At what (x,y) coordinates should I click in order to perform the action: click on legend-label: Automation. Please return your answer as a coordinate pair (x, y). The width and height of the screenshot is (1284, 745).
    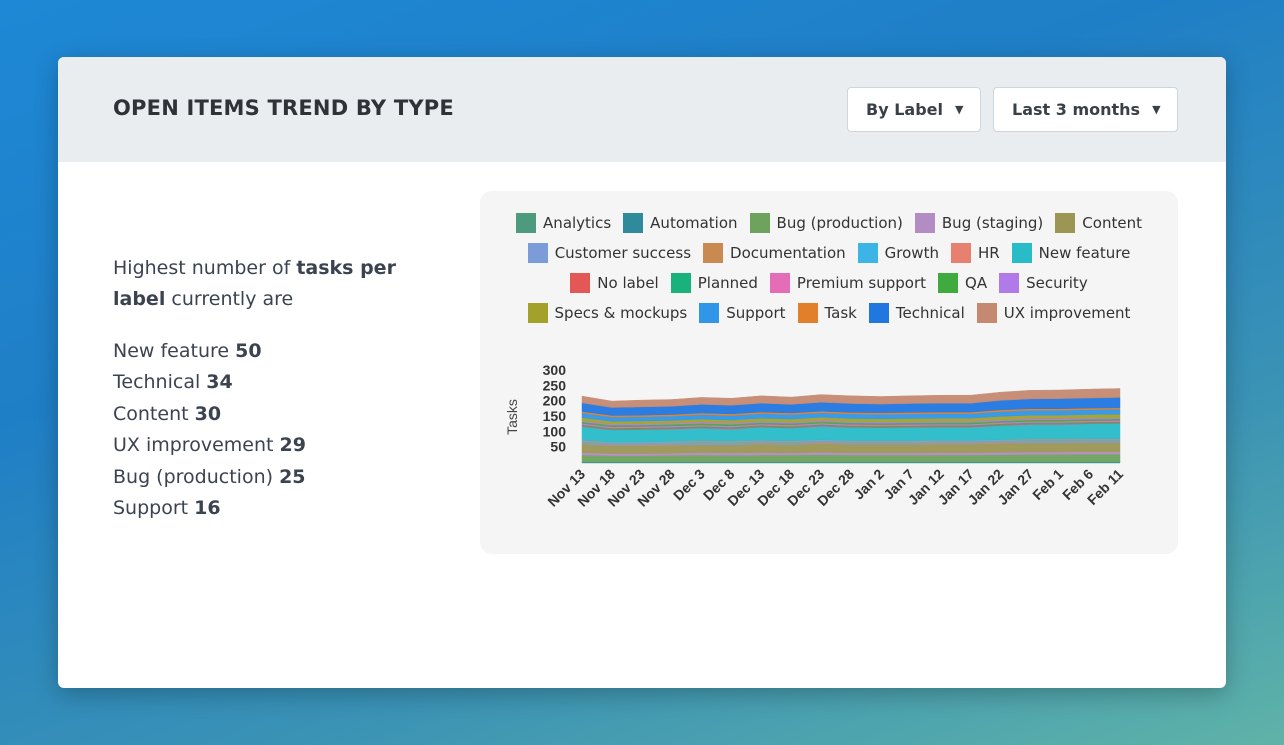
    Looking at the image, I should click on (694, 223).